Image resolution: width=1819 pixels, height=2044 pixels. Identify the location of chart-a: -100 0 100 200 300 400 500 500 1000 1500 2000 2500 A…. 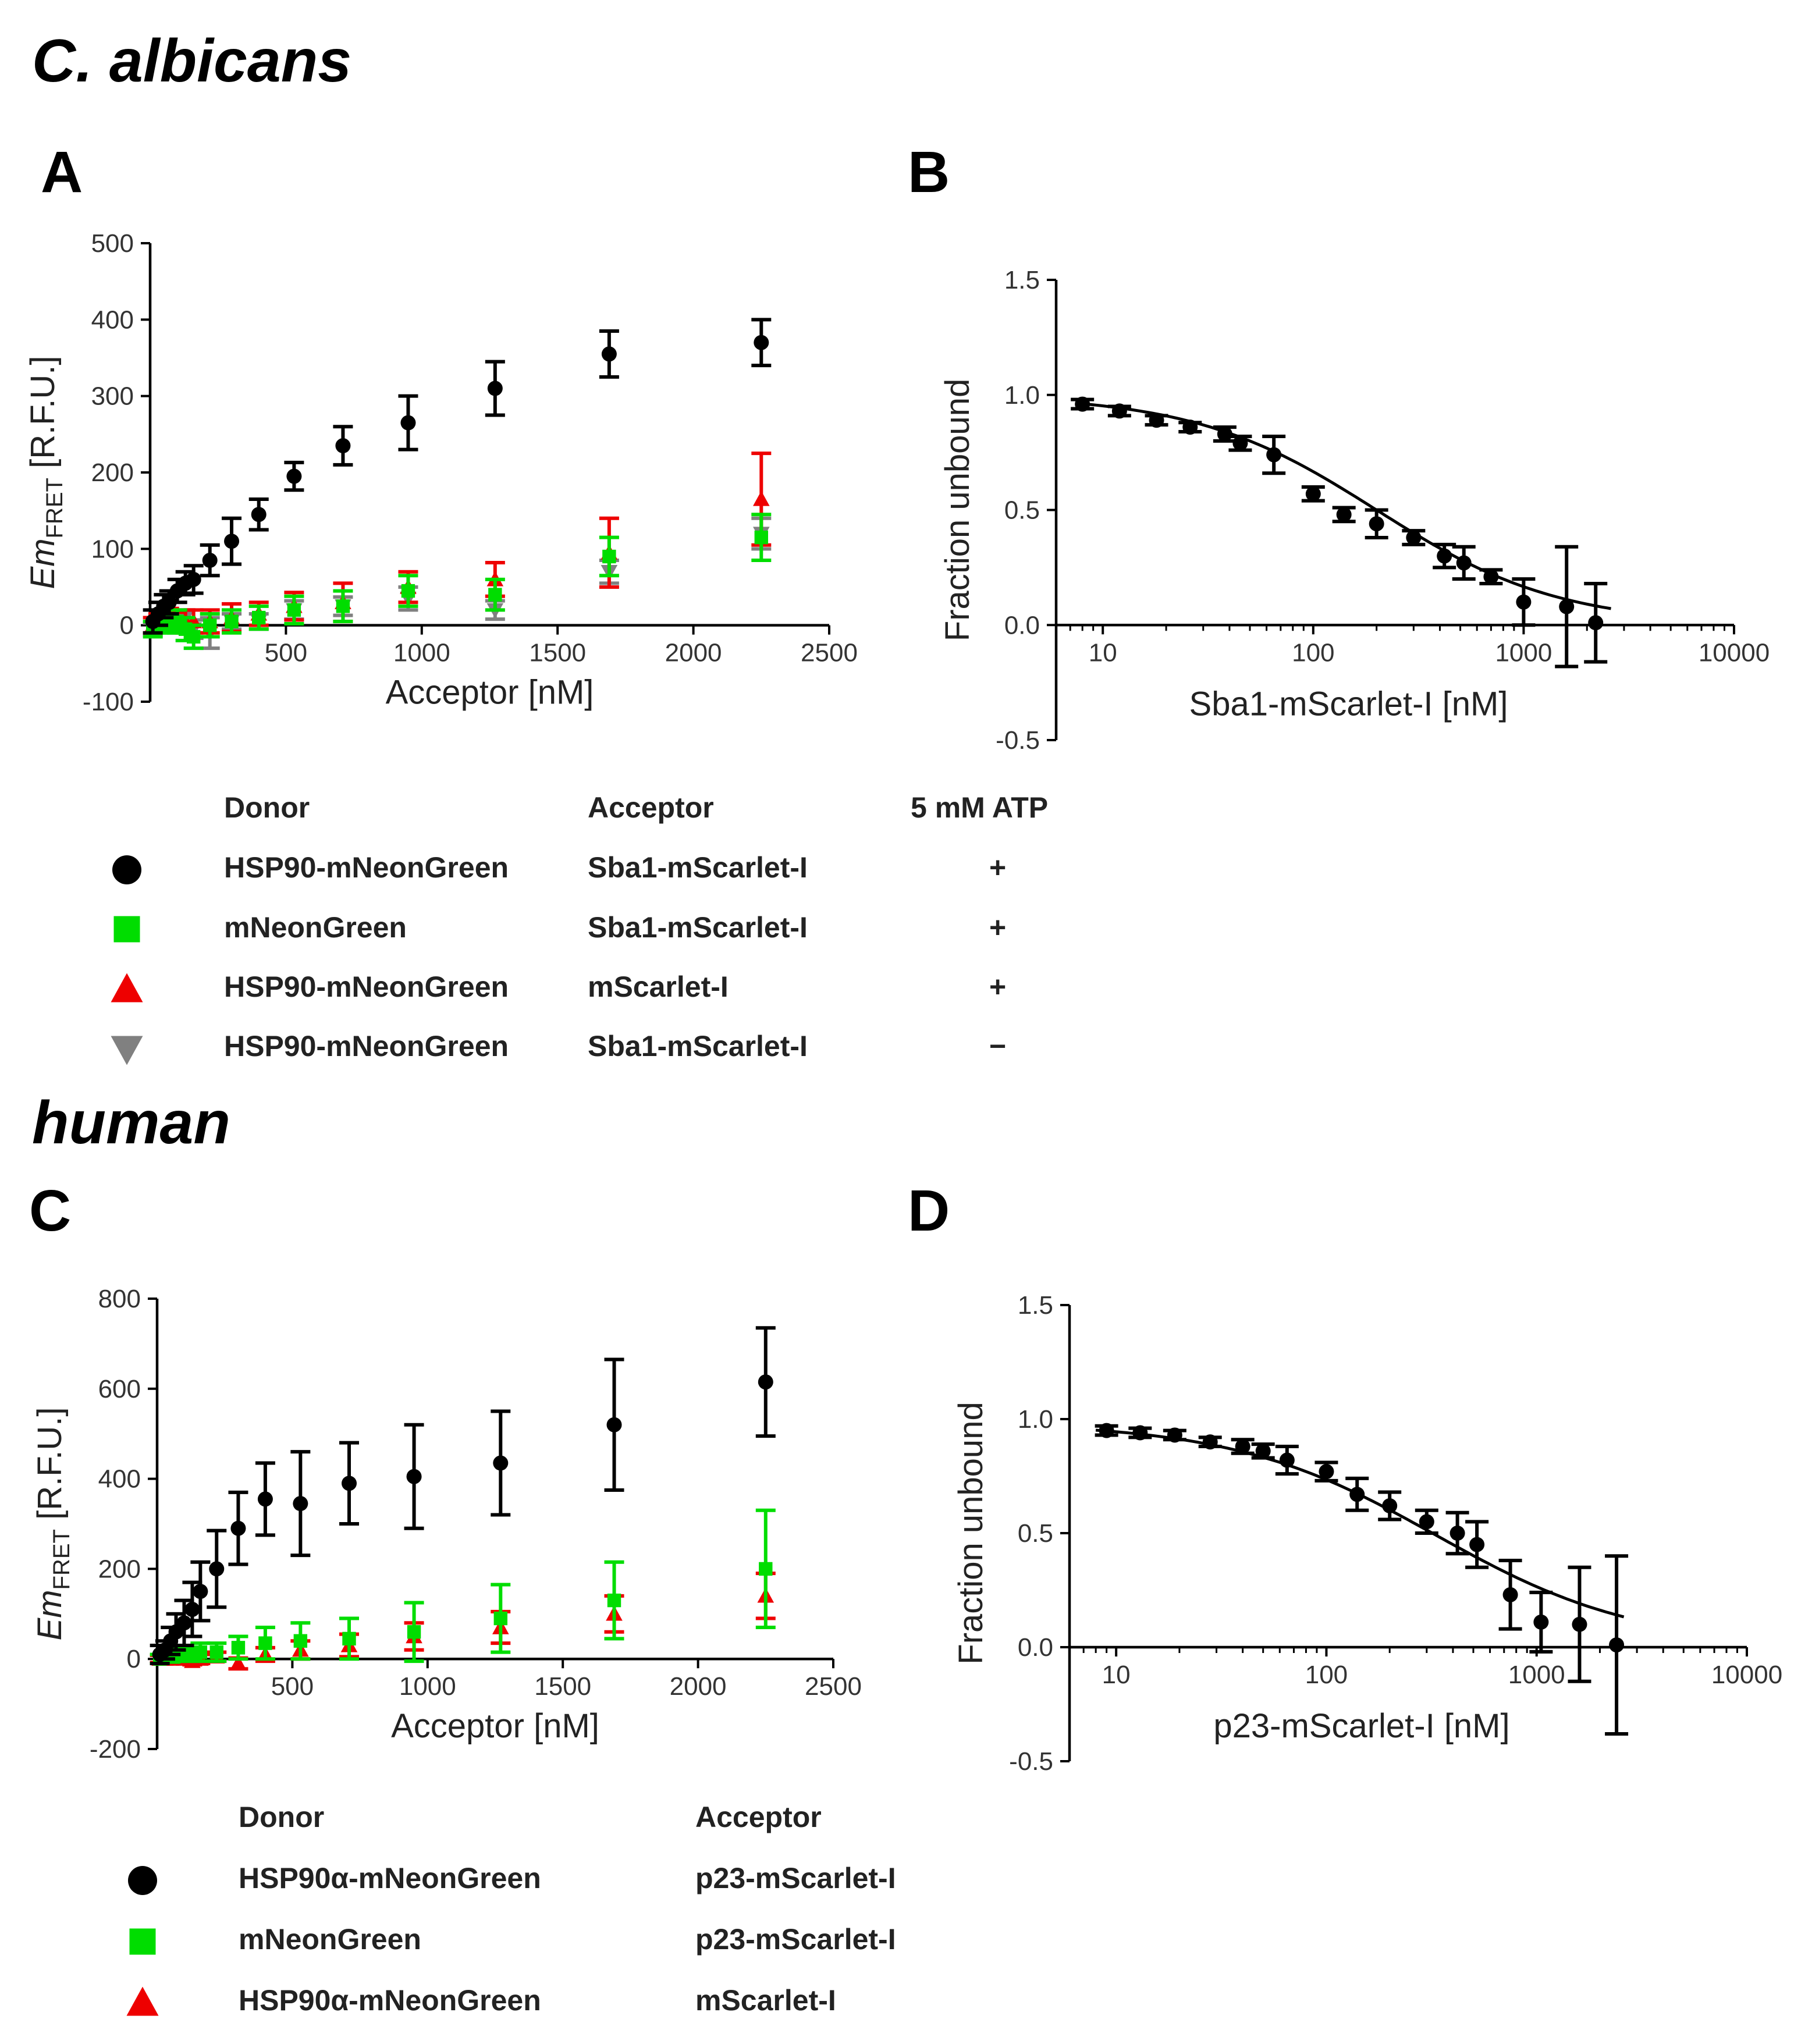
(441, 472).